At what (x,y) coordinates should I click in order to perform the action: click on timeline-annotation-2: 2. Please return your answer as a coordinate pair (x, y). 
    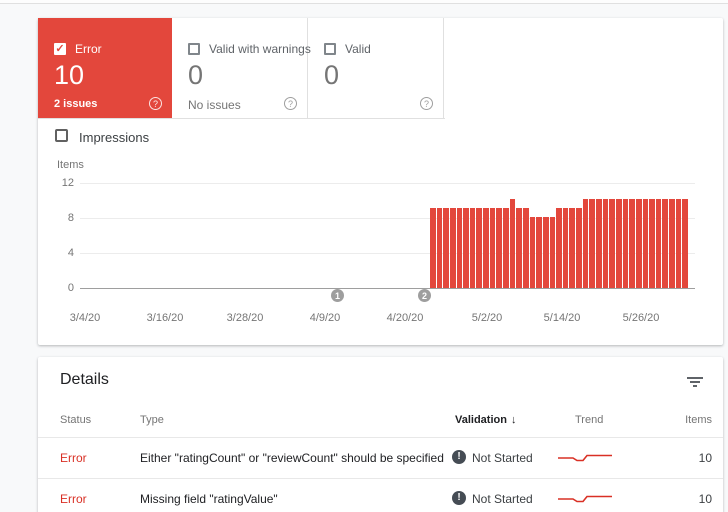
    Looking at the image, I should click on (424, 295).